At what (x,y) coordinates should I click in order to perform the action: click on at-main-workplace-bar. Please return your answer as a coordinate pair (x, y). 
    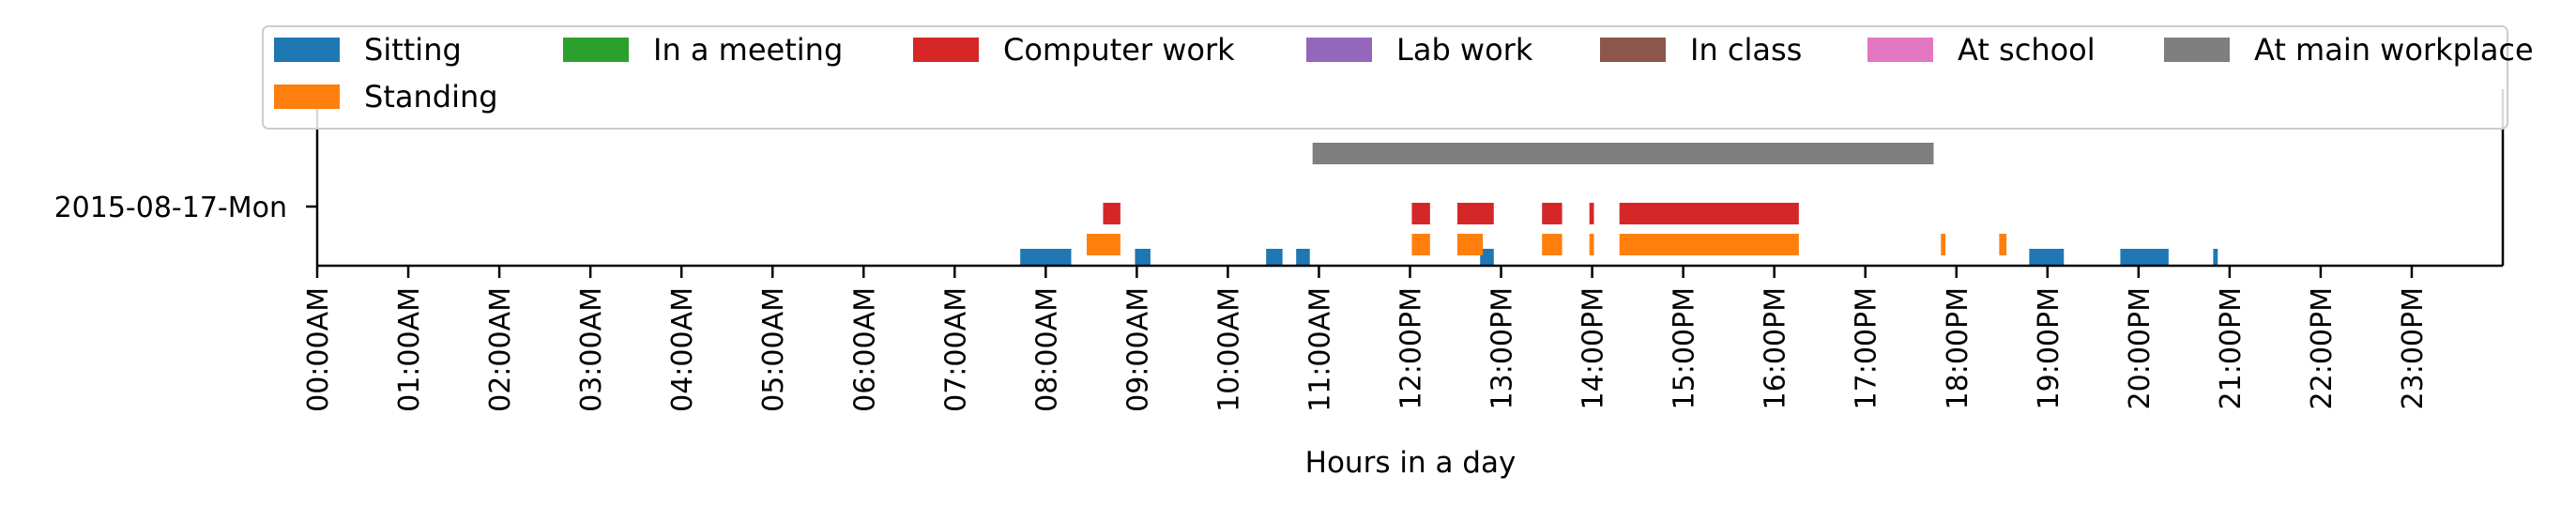
    Looking at the image, I should click on (1623, 153).